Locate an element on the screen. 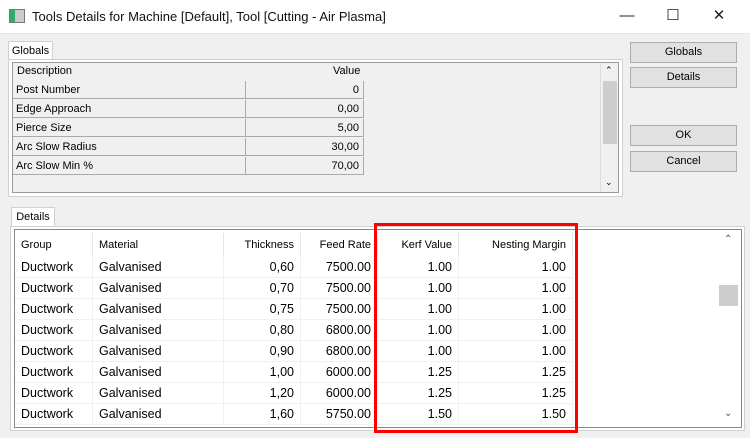 Image resolution: width=750 pixels, height=438 pixels. table-row: Ductwork Galvanised 0,75 7500.00 1.00 1.00 is located at coordinates (294, 309).